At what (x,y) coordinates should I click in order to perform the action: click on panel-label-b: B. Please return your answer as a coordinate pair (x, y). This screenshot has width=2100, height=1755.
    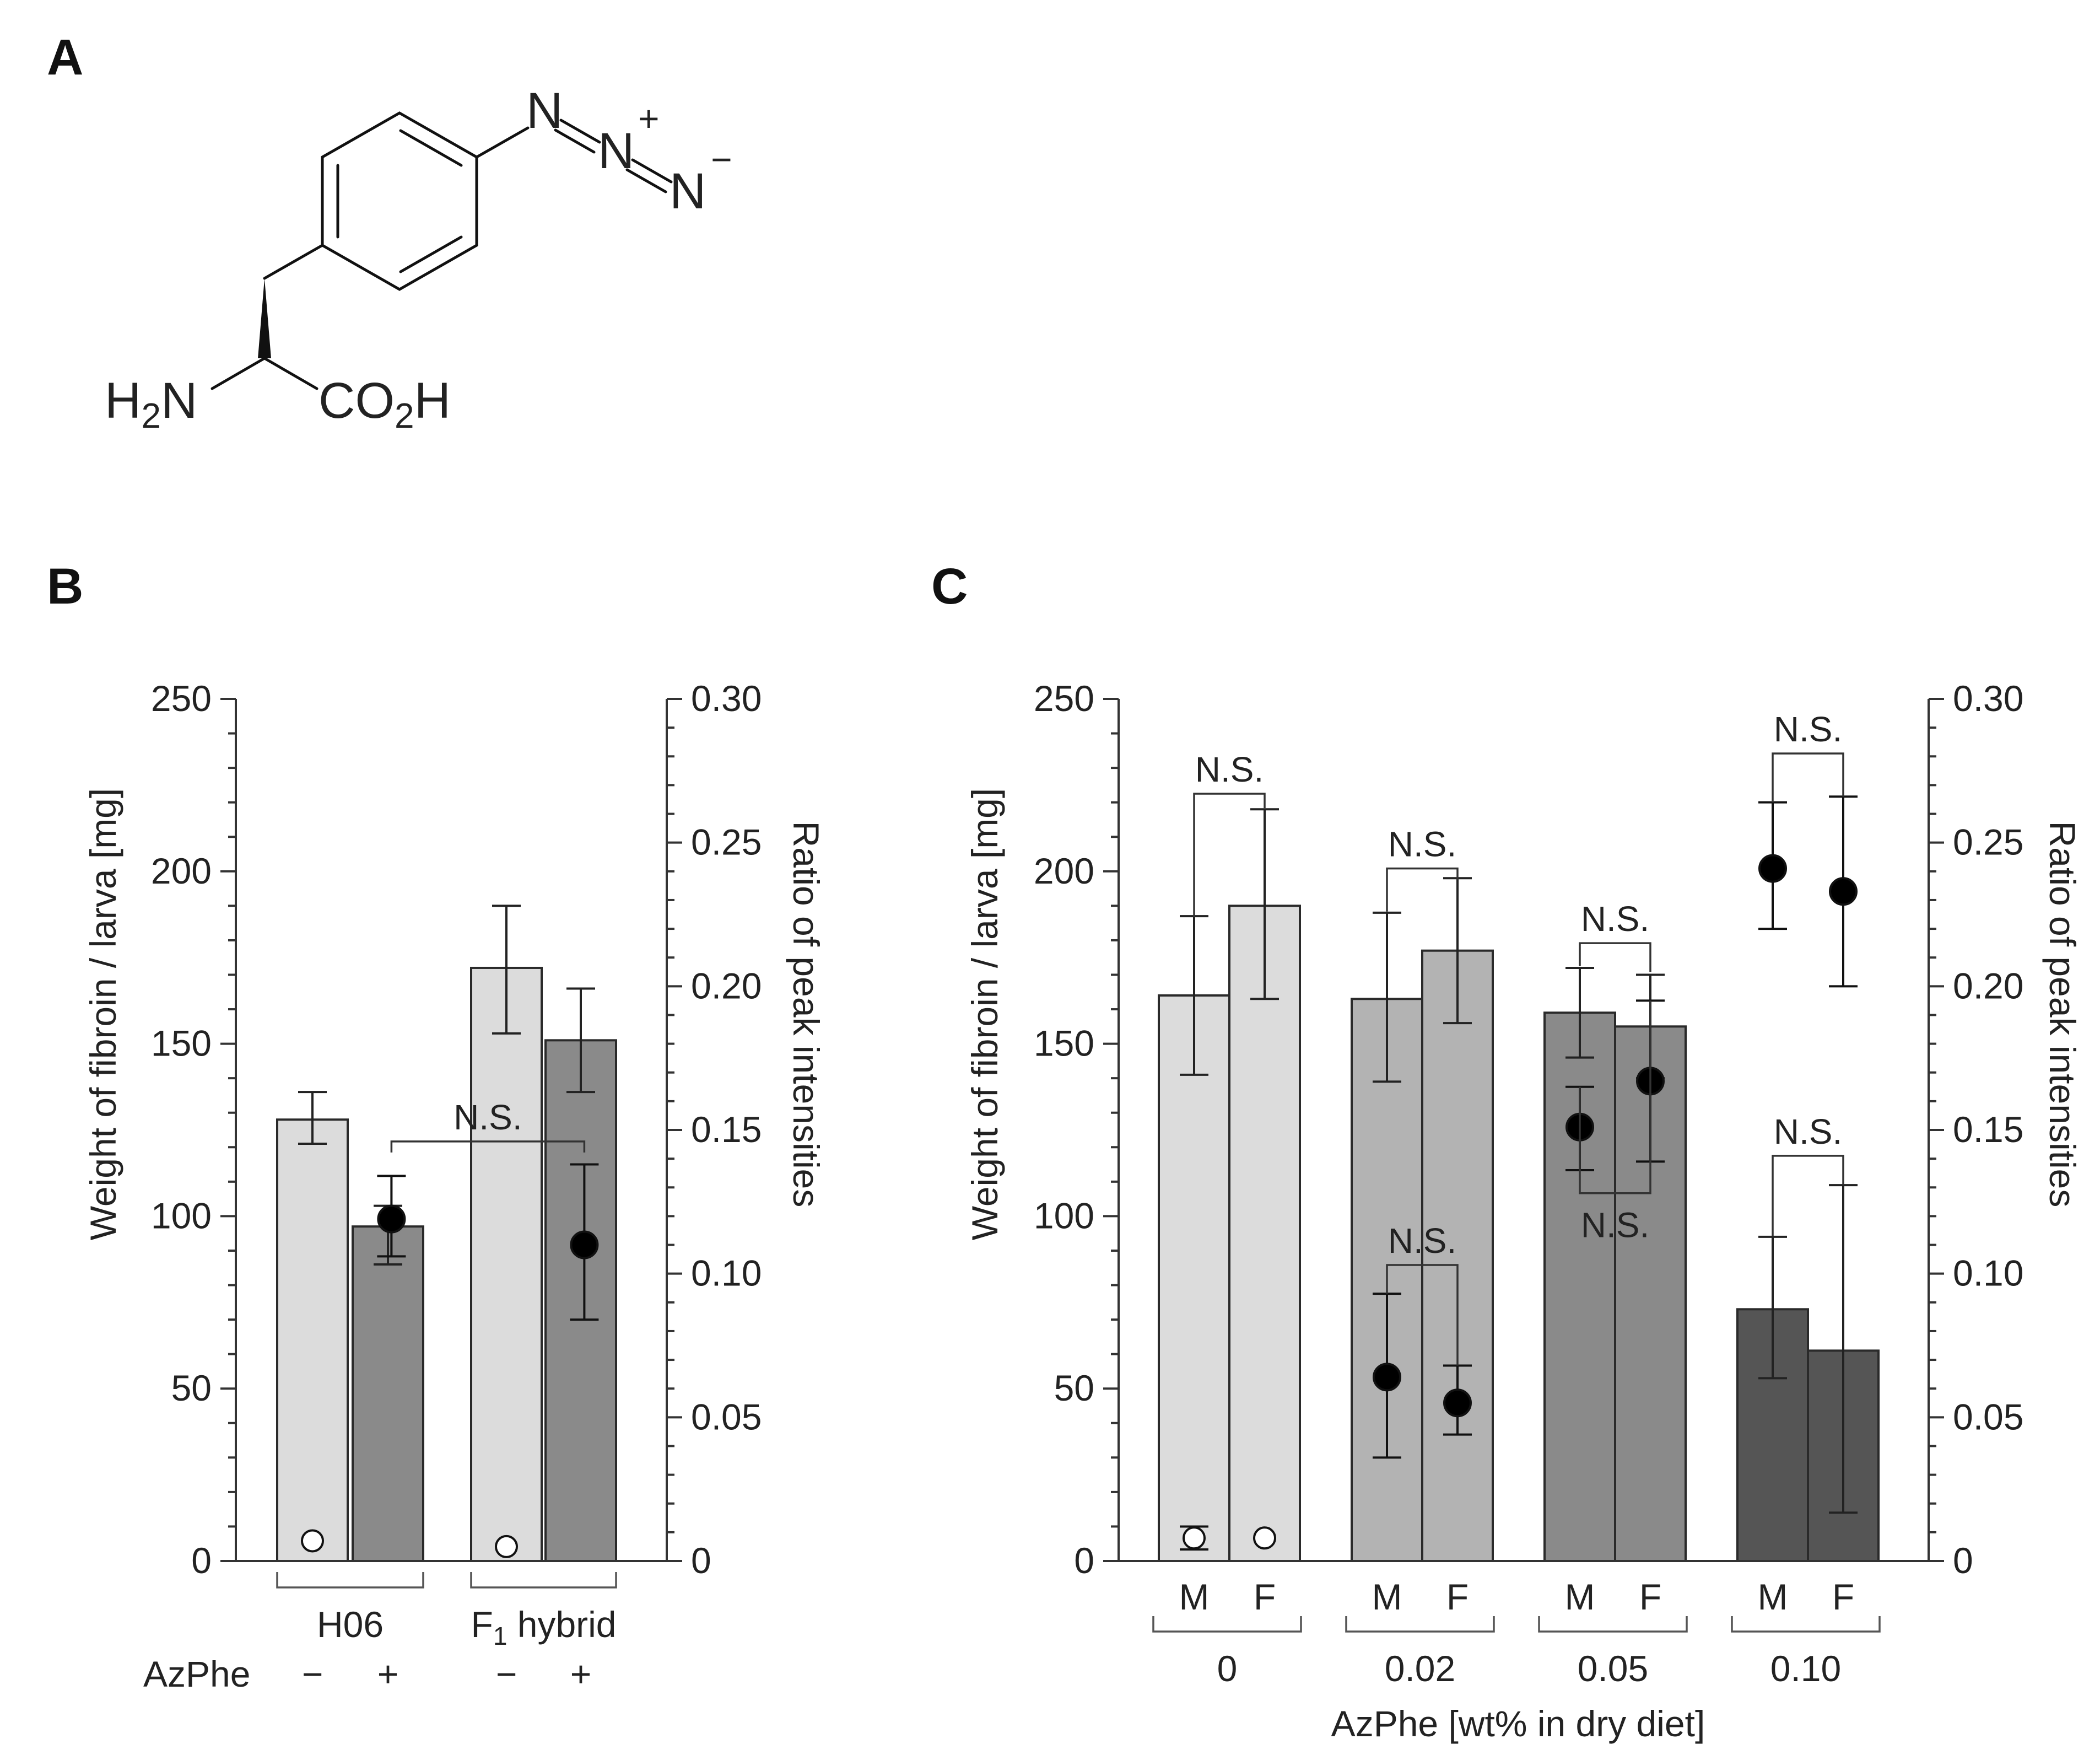
    Looking at the image, I should click on (65, 586).